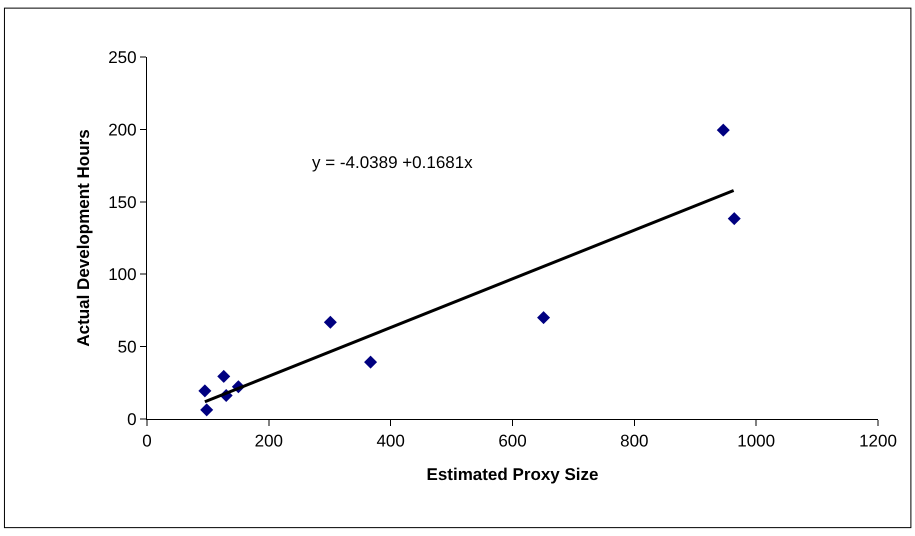  What do you see at coordinates (127, 347) in the screenshot?
I see `y-tick-label: 50` at bounding box center [127, 347].